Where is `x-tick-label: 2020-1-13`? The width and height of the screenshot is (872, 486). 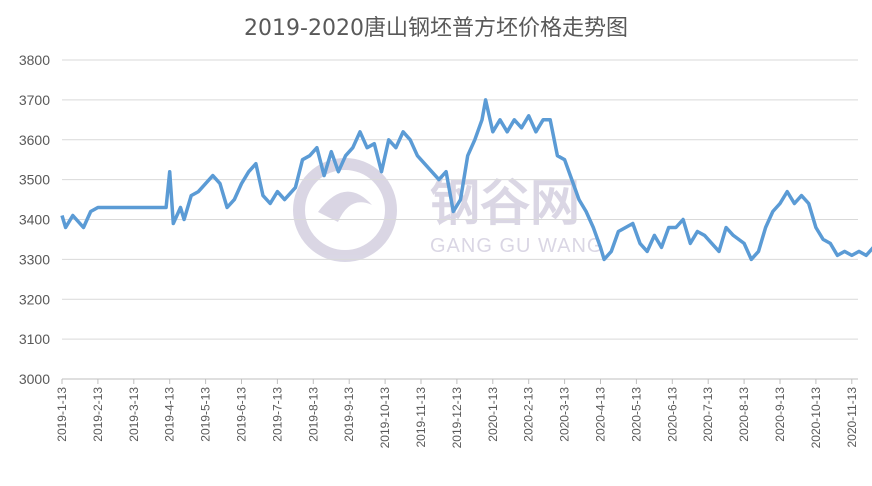
x-tick-label: 2020-1-13 is located at coordinates (493, 414).